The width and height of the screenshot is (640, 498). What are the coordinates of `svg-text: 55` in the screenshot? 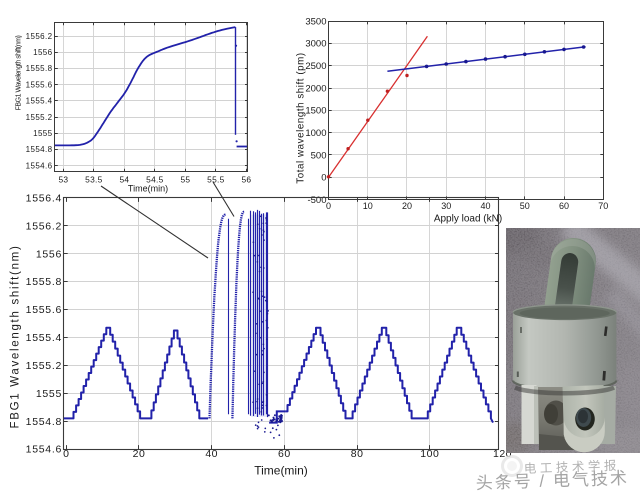 It's located at (185, 180).